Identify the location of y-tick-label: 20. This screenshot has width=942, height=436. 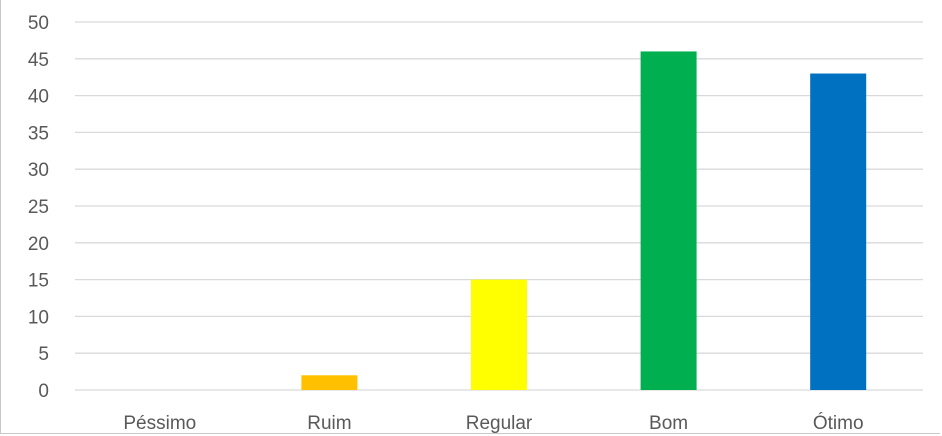
(38, 244).